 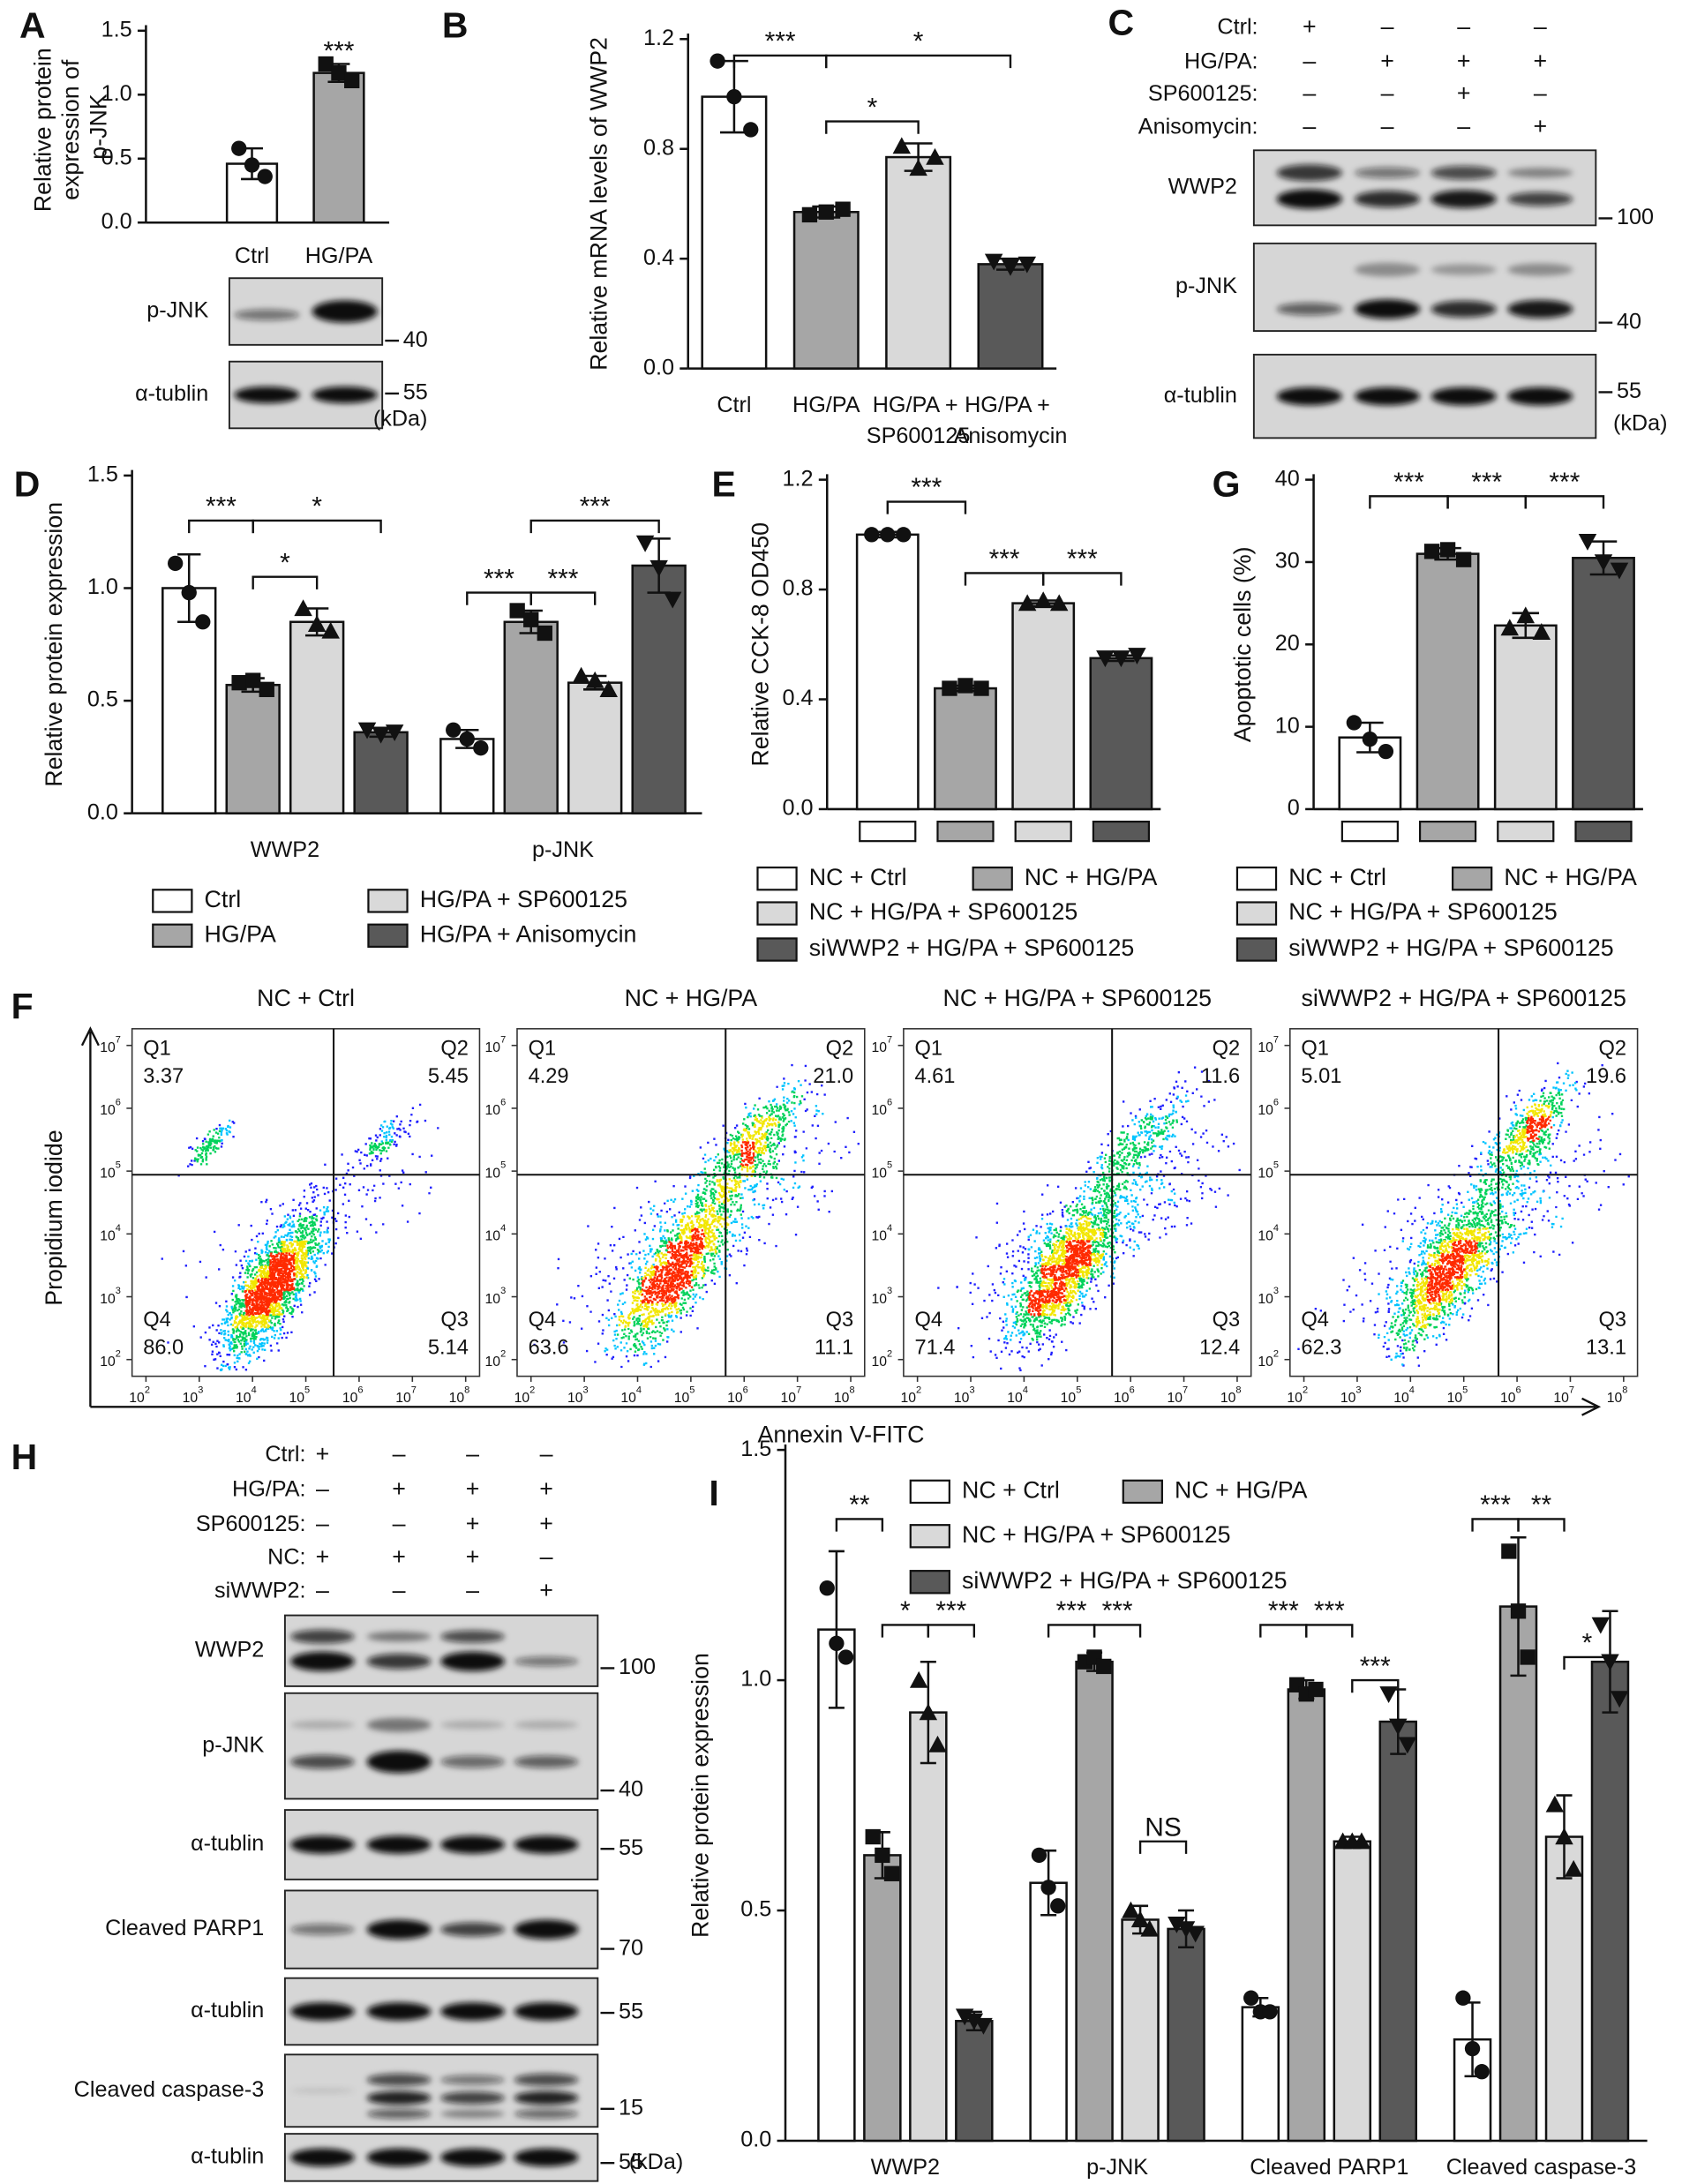 I want to click on quadrant-value: 13.1, so click(x=1606, y=1347).